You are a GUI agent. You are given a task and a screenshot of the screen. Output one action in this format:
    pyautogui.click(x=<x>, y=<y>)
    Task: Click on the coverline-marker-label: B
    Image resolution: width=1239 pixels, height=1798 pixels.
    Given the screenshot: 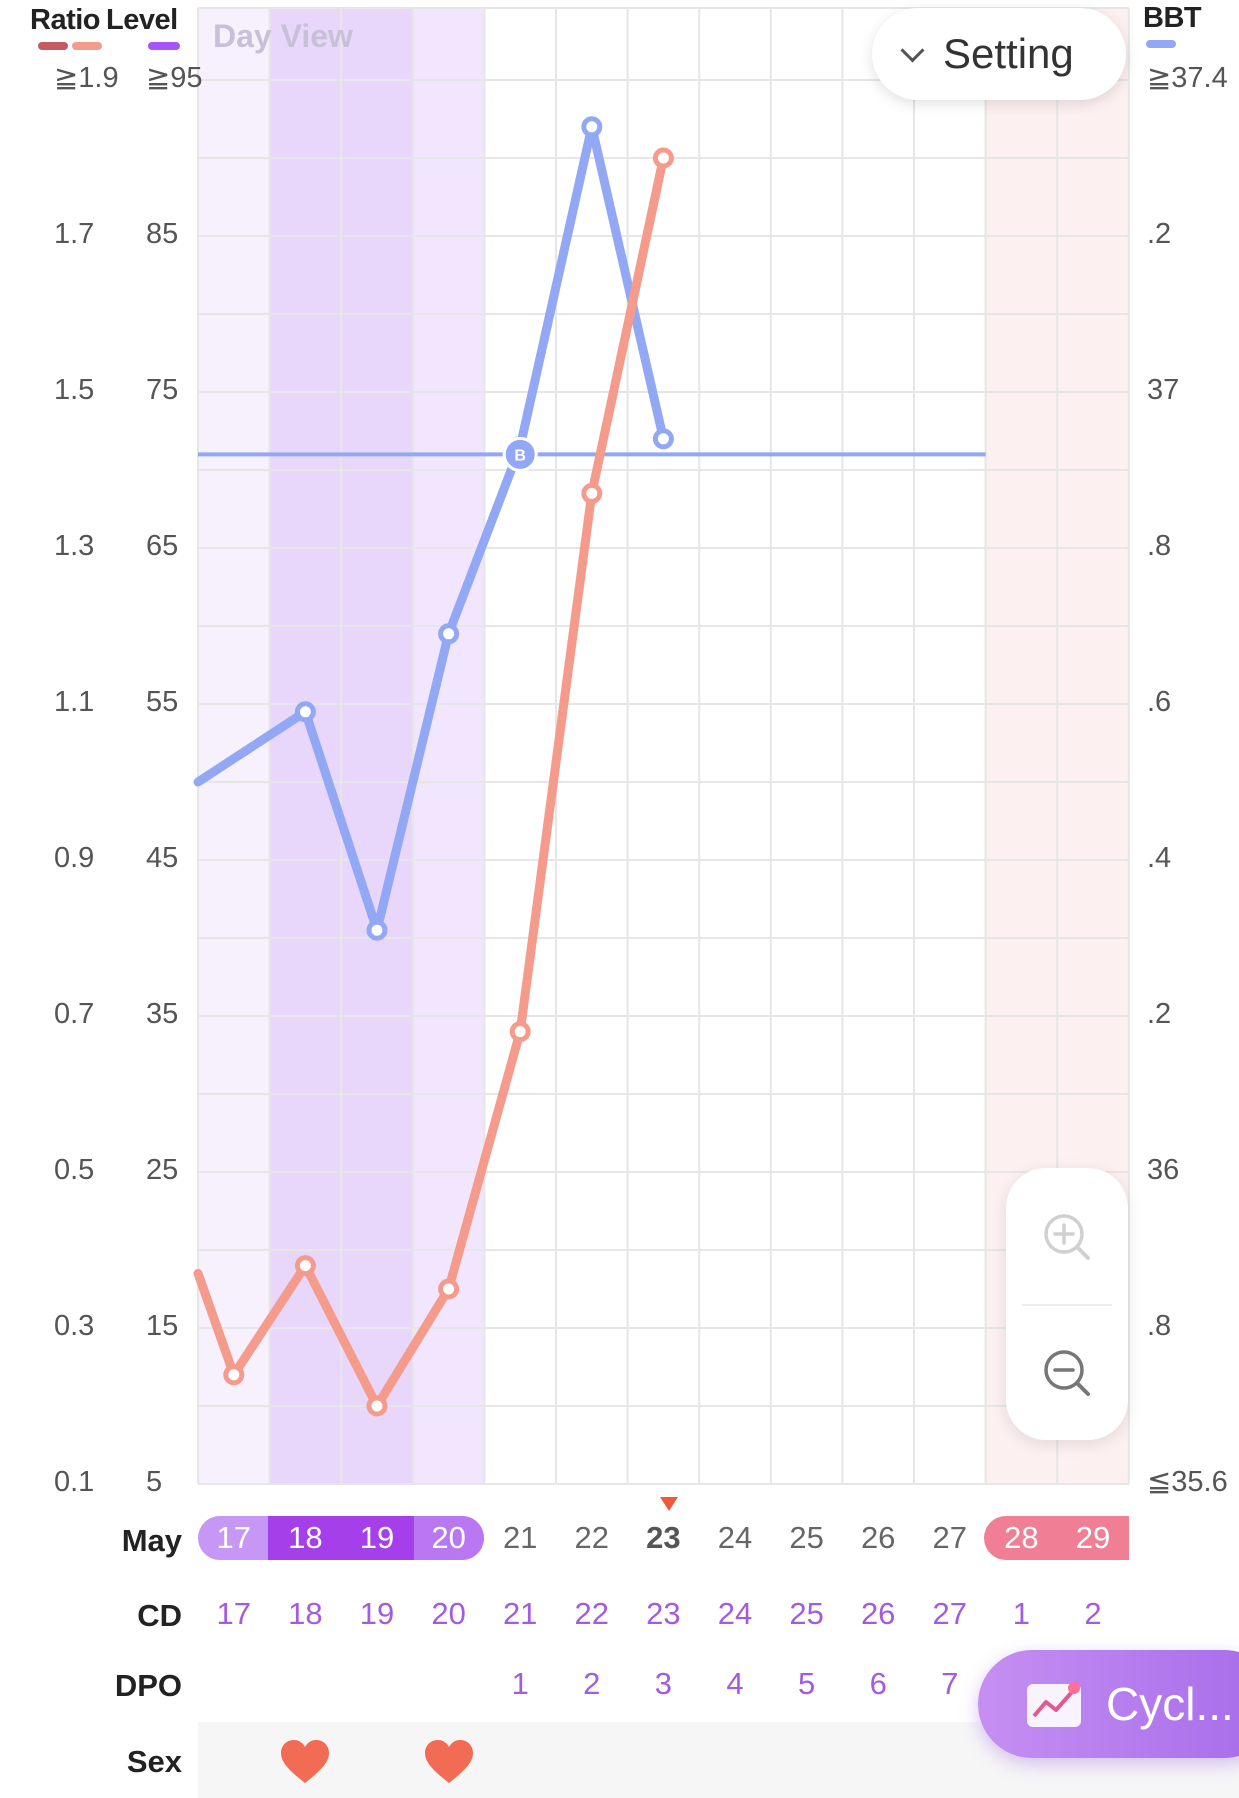 What is the action you would take?
    pyautogui.click(x=520, y=455)
    